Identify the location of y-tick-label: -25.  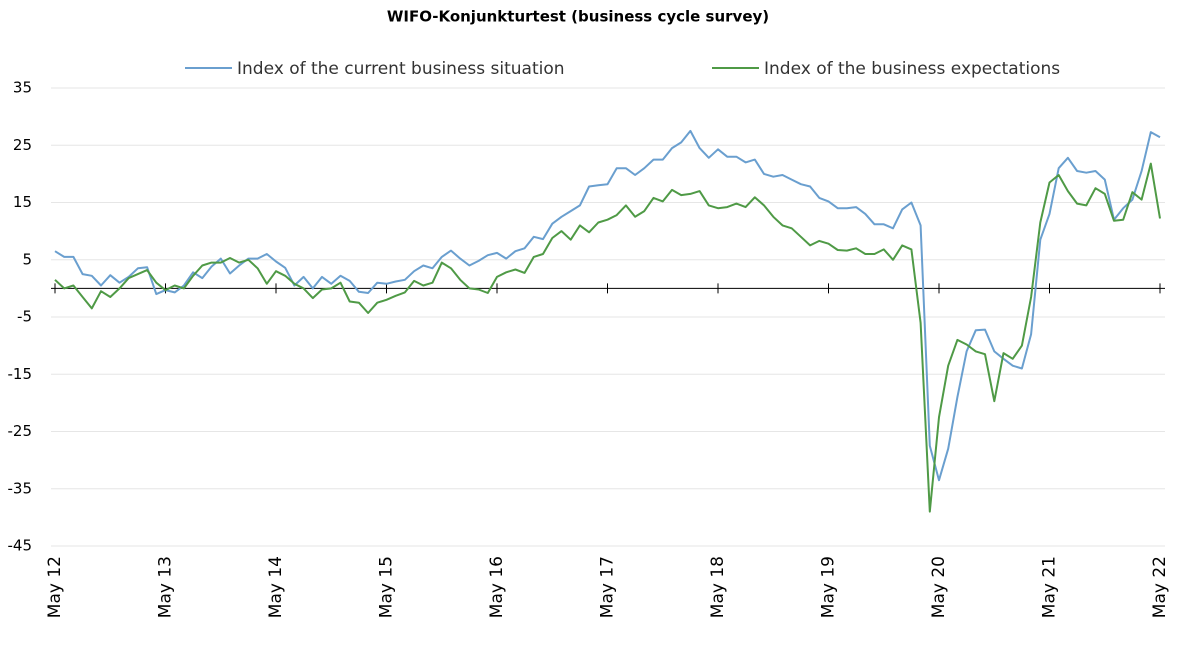
(20, 431).